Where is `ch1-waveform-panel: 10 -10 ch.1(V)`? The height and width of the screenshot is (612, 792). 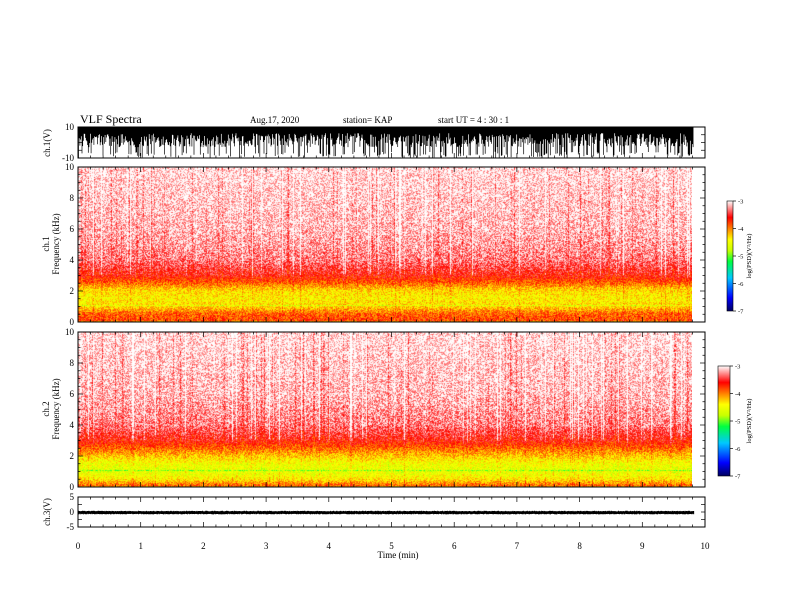 ch1-waveform-panel: 10 -10 ch.1(V) is located at coordinates (374, 142).